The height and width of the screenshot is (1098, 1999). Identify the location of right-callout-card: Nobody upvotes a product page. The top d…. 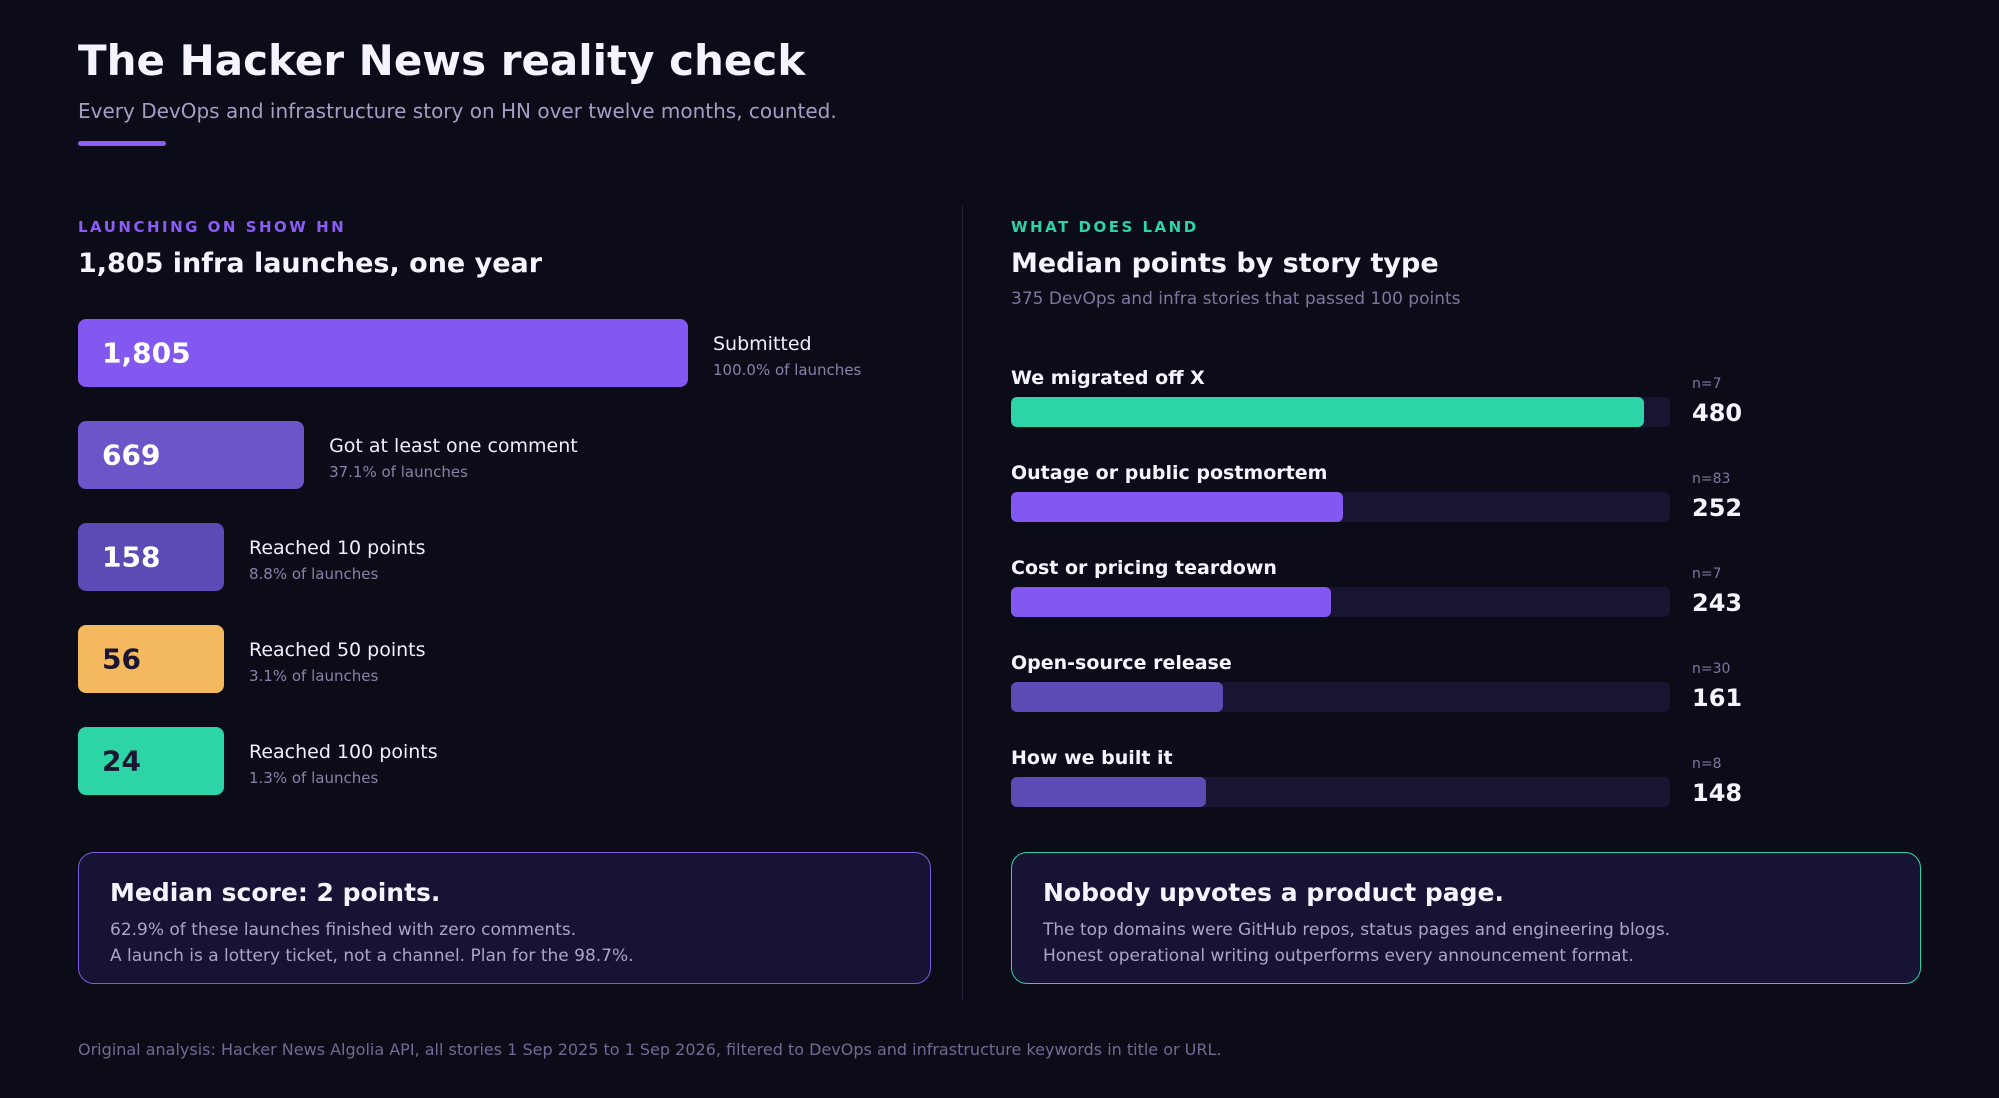
(1466, 918).